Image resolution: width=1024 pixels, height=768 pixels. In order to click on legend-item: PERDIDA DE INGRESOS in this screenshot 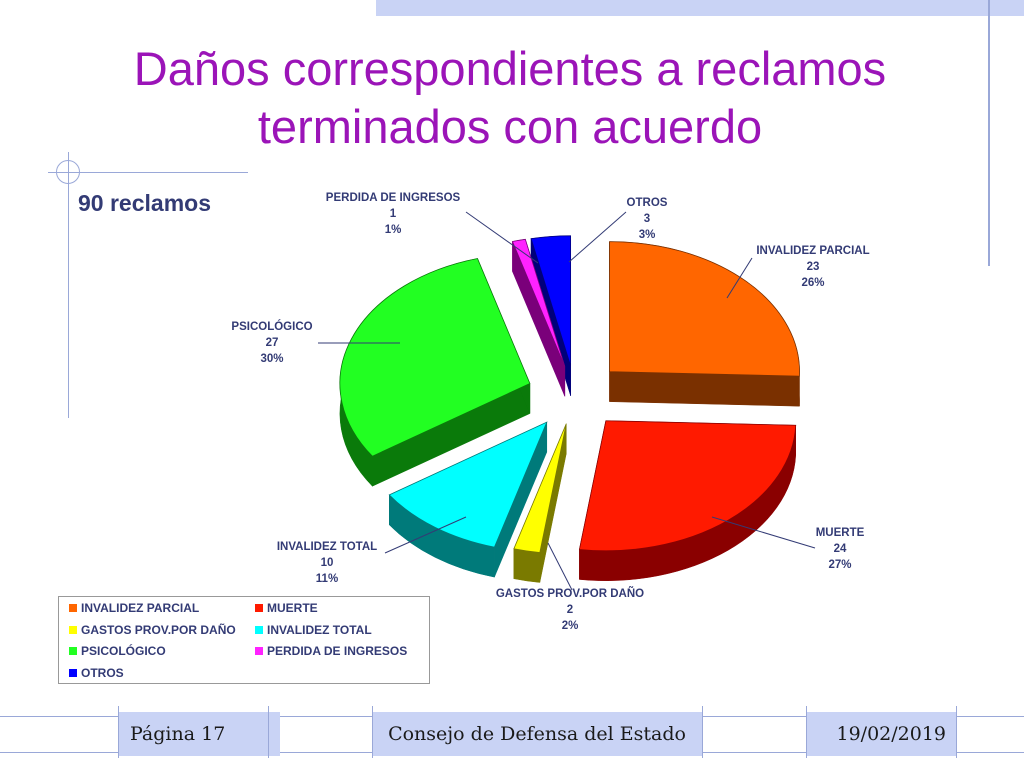, I will do `click(331, 651)`.